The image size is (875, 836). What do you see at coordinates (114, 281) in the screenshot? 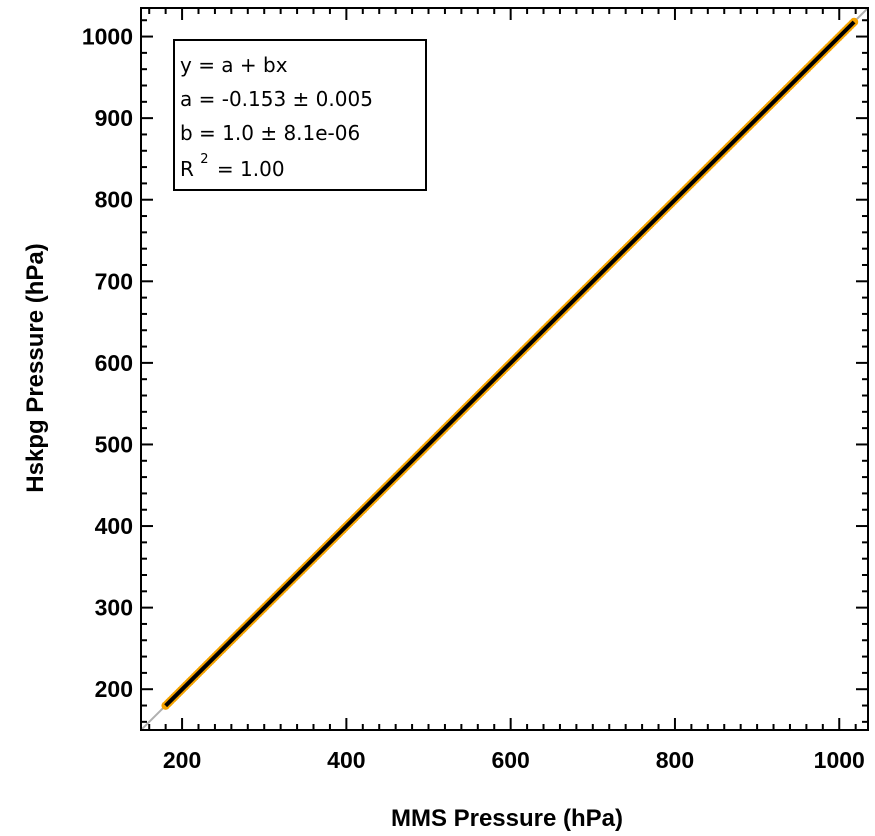
I see `y-tick-label: 700` at bounding box center [114, 281].